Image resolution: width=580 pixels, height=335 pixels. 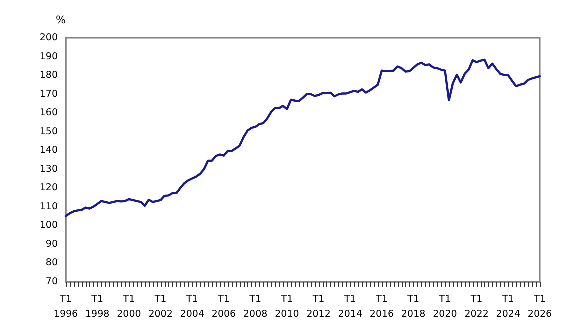 What do you see at coordinates (160, 307) in the screenshot?
I see `x-tick-label: T1 2002` at bounding box center [160, 307].